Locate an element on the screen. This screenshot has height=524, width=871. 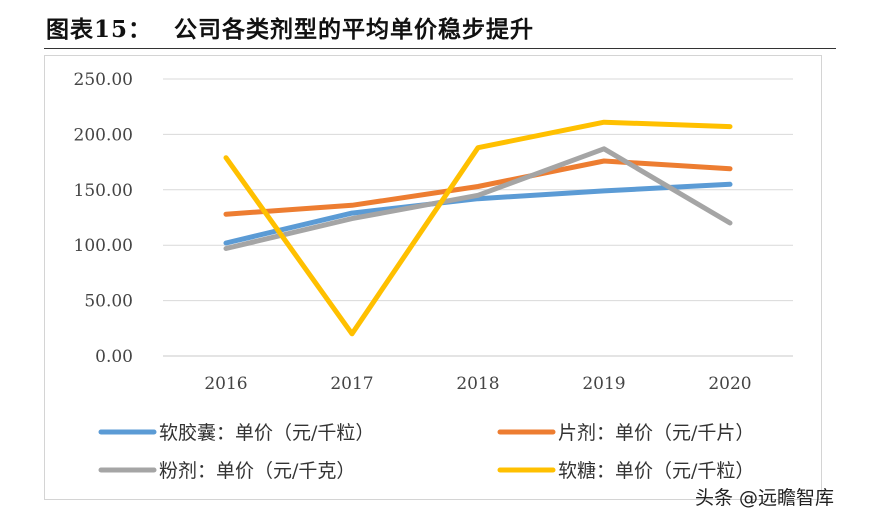
x-tick-label: 2020 is located at coordinates (729, 384).